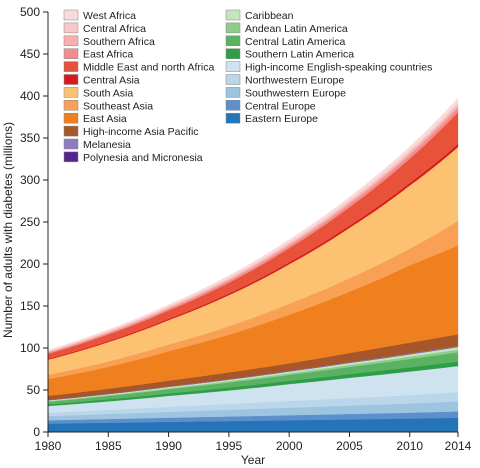 The width and height of the screenshot is (480, 468). I want to click on legend-label-andean-latin-america: Andean Latin America, so click(296, 29).